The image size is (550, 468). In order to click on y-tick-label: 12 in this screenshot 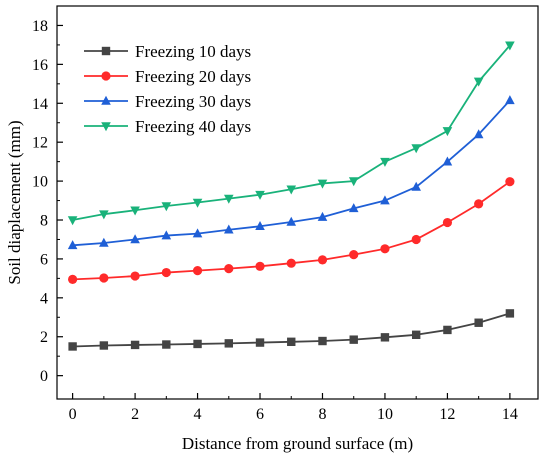, I will do `click(40, 143)`.